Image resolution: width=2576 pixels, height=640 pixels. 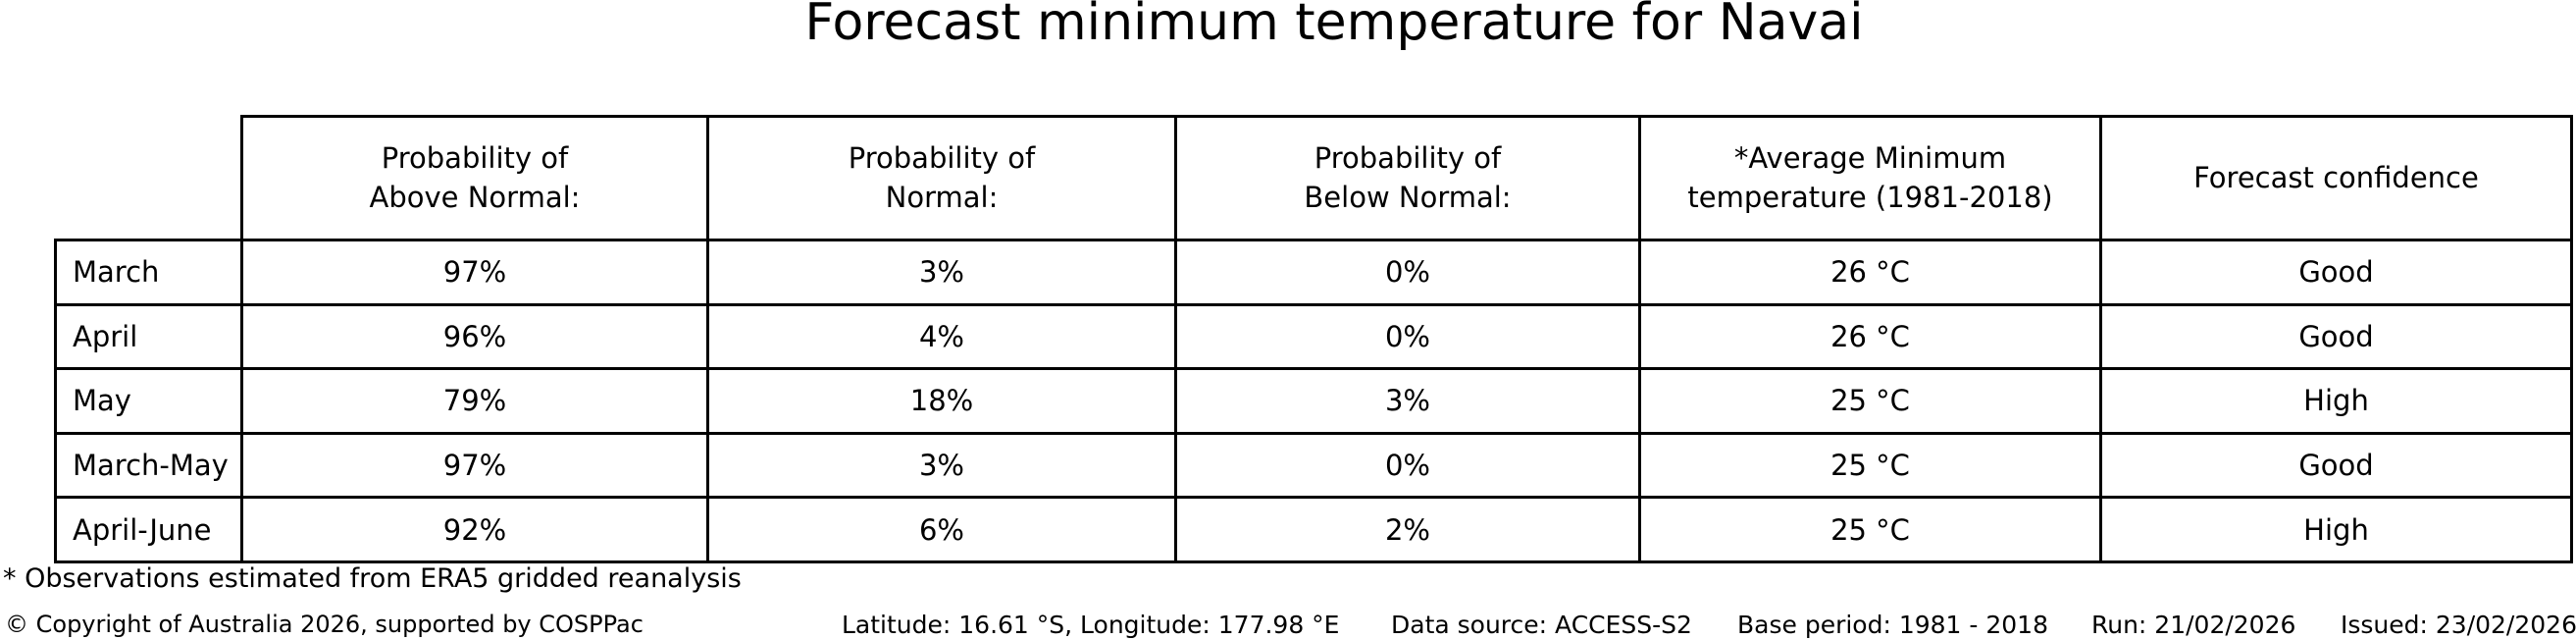 I want to click on col-header-above-normal: Probability of Above Normal:, so click(x=474, y=178).